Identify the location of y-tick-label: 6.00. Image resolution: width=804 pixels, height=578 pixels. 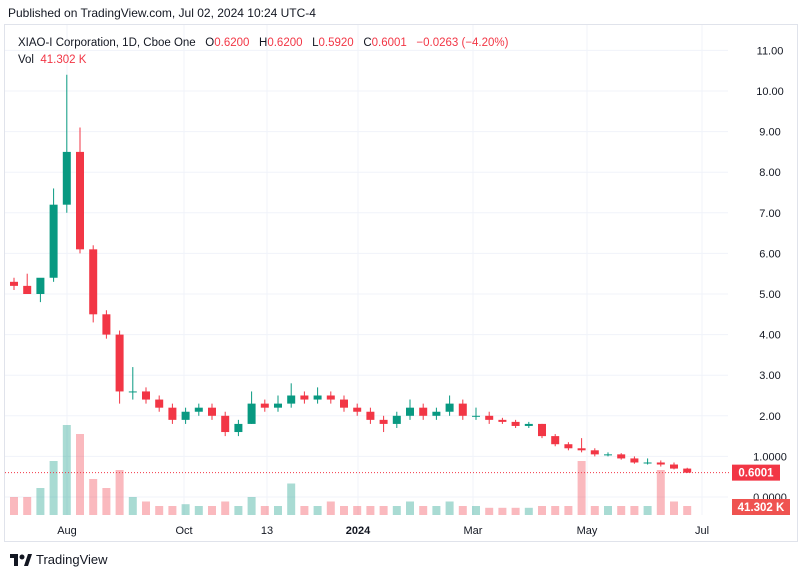
(769, 254).